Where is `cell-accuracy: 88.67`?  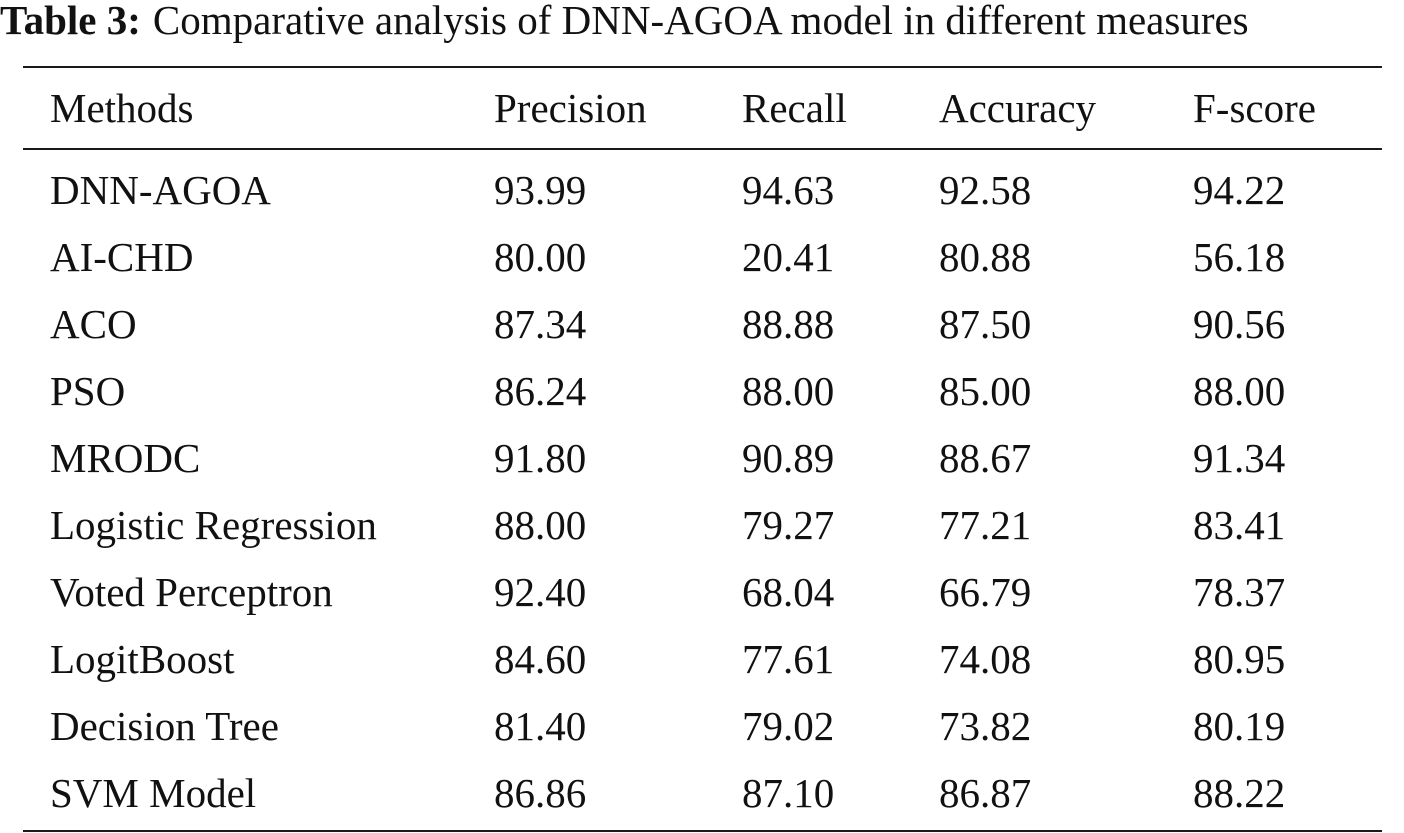
cell-accuracy: 88.67 is located at coordinates (985, 458).